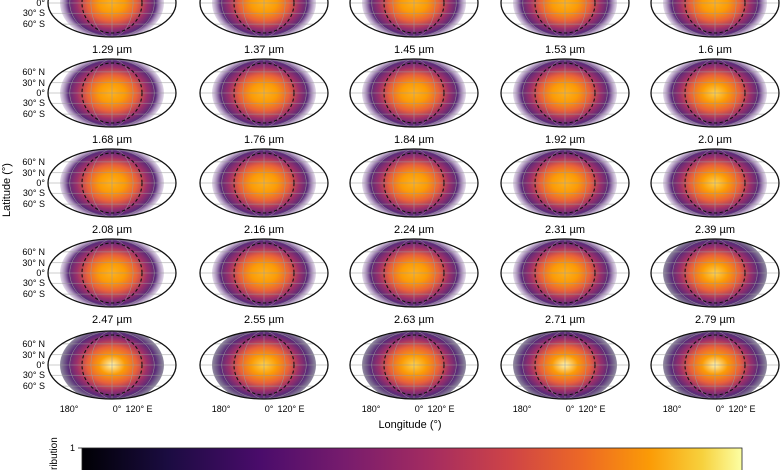 The image size is (780, 470). What do you see at coordinates (414, 50) in the screenshot?
I see `wavelength-label: 1.45 µm` at bounding box center [414, 50].